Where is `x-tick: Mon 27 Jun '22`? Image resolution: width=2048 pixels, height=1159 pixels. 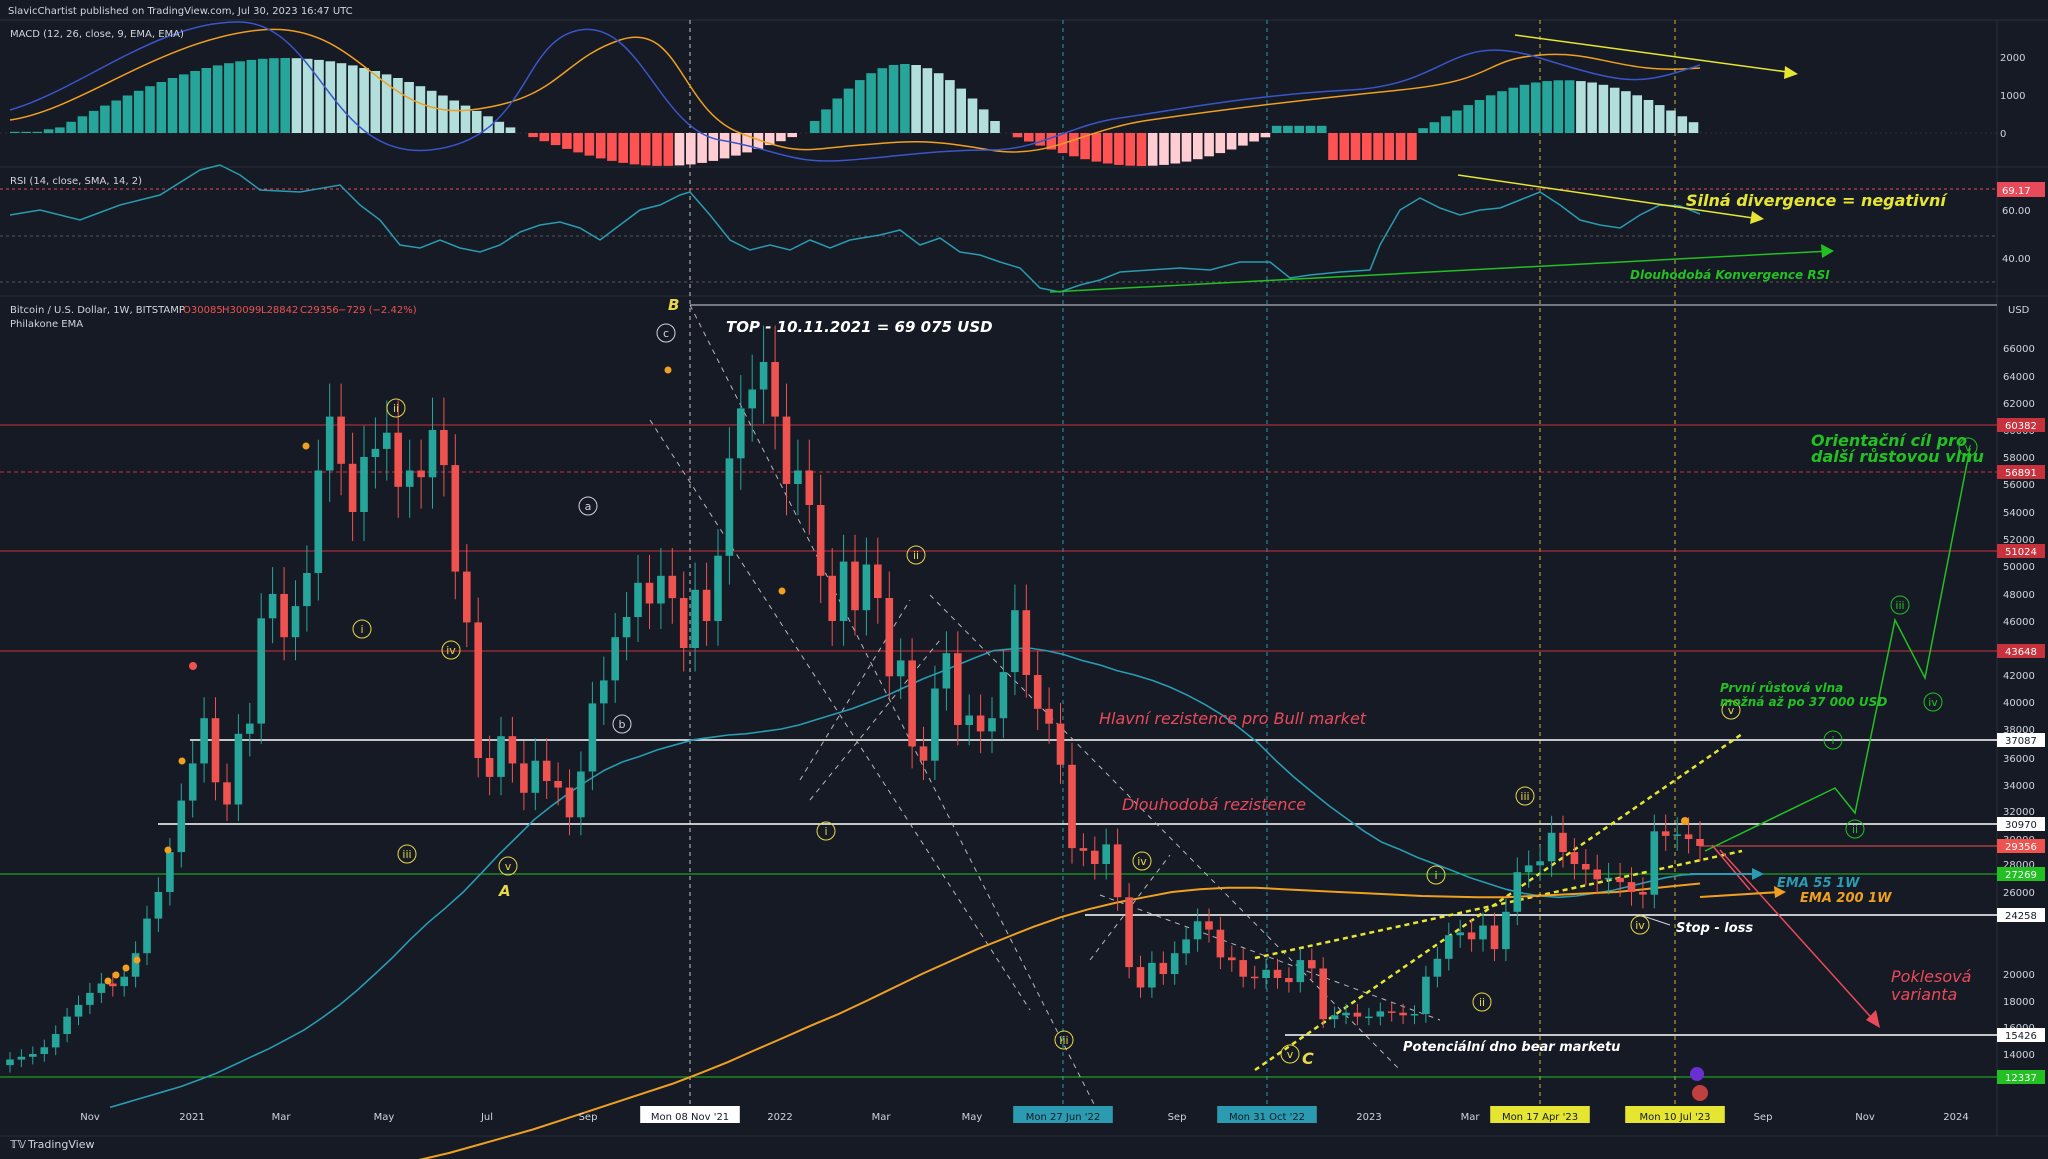 x-tick: Mon 27 Jun '22 is located at coordinates (1063, 1117).